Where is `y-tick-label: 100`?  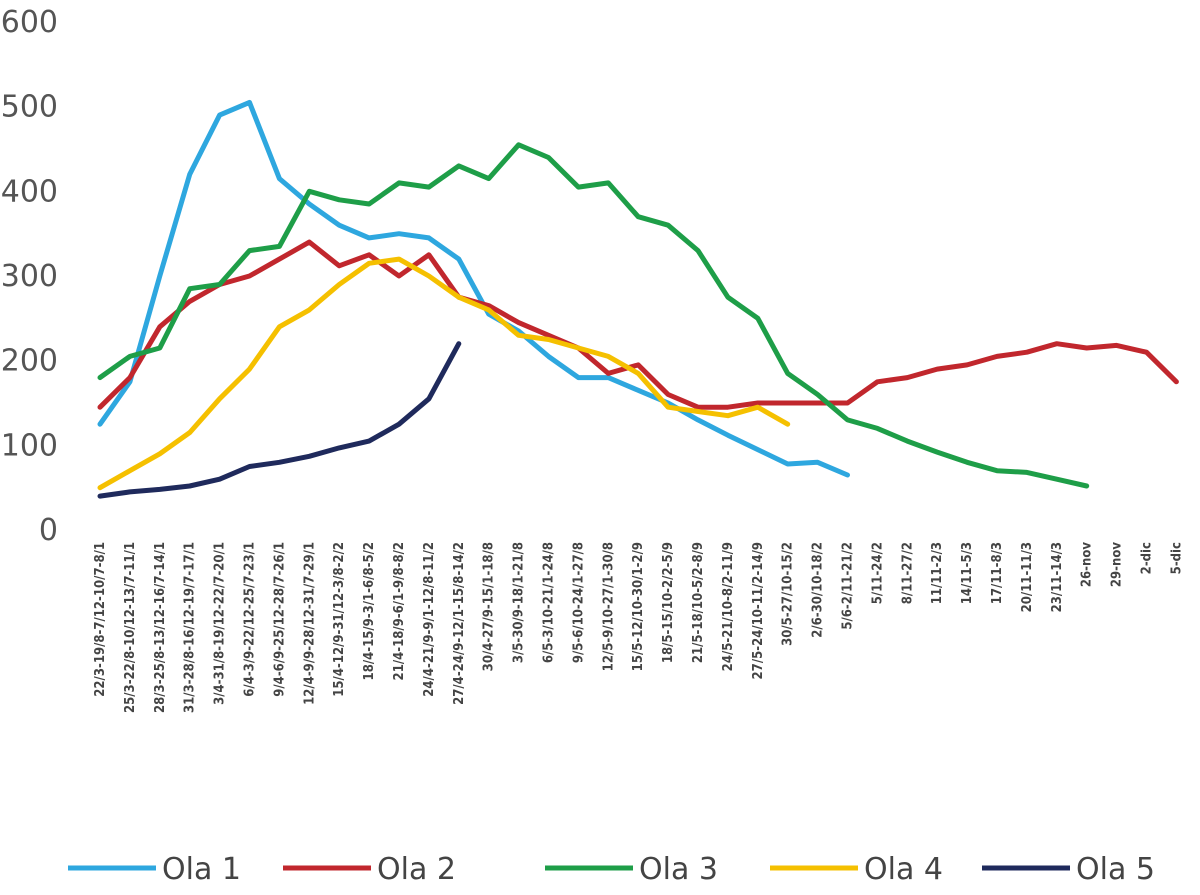 y-tick-label: 100 is located at coordinates (29, 445).